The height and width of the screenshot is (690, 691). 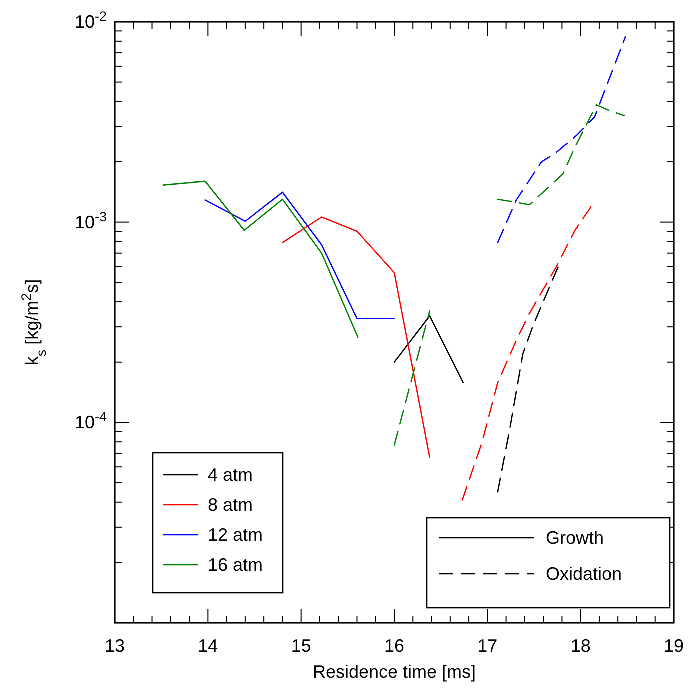 What do you see at coordinates (231, 475) in the screenshot?
I see `legend-label: 4 atm` at bounding box center [231, 475].